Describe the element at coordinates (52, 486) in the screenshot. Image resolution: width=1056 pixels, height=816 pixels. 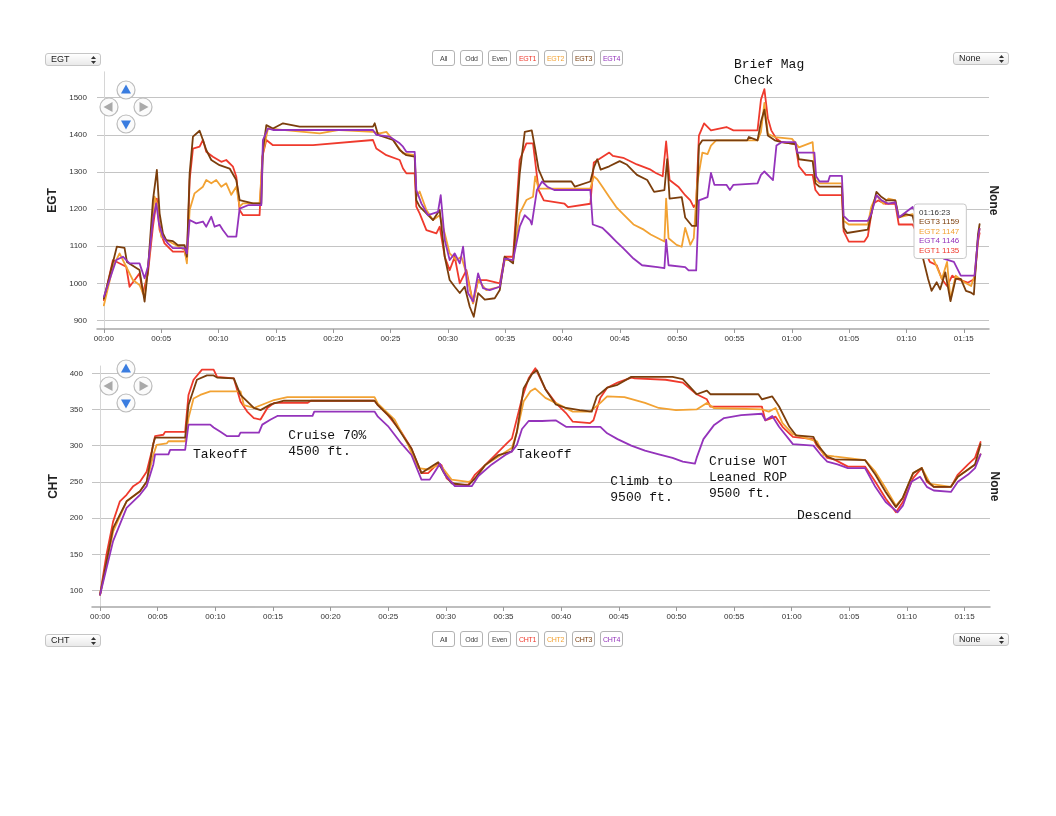
I see `y-axis-title: CHT` at that location.